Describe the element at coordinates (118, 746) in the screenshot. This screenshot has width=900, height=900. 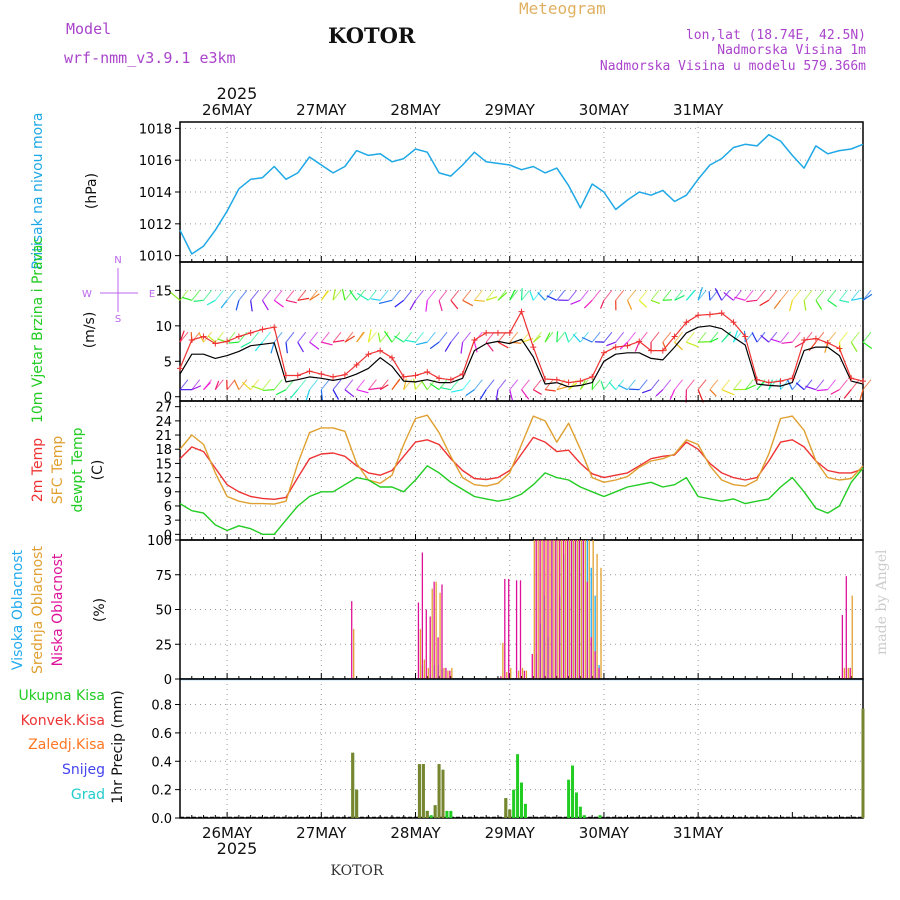
I see `precip-ylabel: 1hr Precip (mm)` at that location.